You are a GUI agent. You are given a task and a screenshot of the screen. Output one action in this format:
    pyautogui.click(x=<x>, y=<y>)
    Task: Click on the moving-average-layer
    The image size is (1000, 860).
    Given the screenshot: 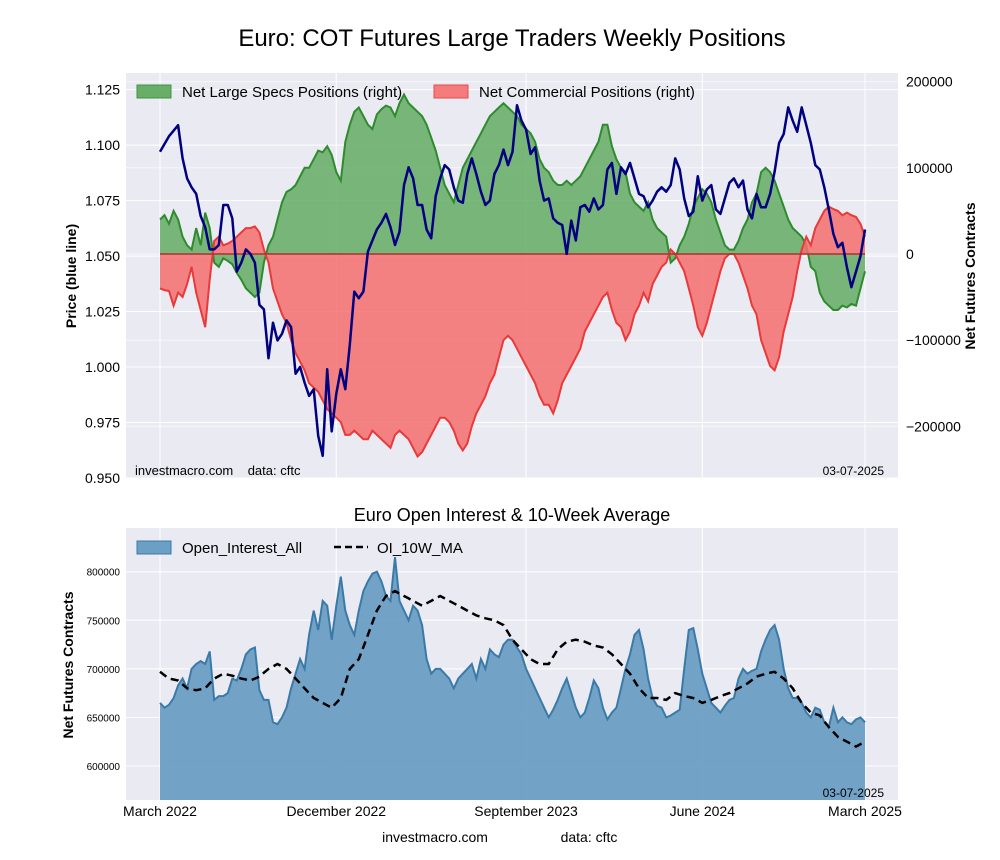 What is the action you would take?
    pyautogui.click(x=512, y=669)
    